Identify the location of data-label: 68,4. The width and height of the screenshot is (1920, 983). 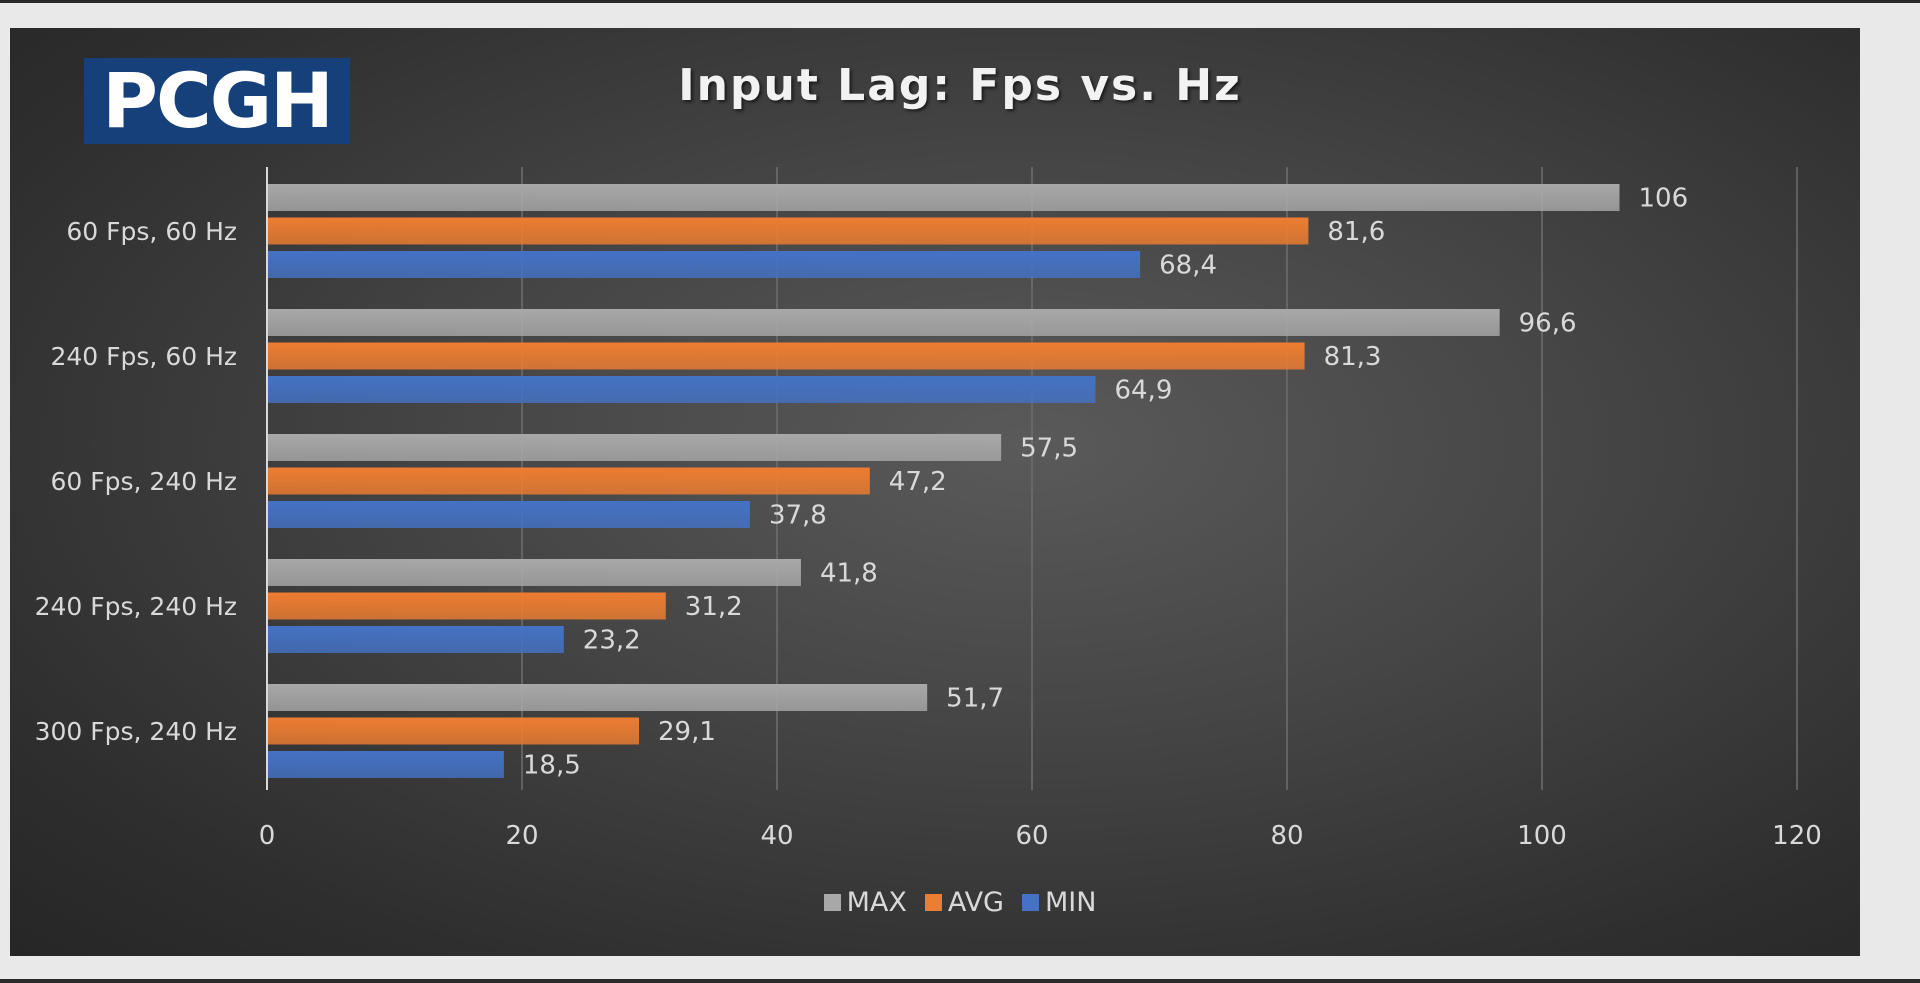
(1188, 266).